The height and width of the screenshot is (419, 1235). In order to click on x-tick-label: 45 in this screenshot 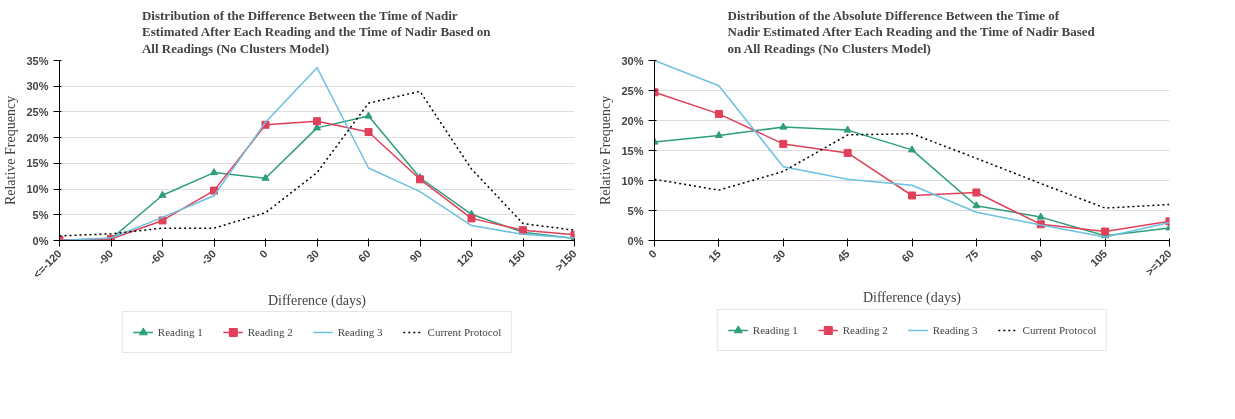, I will do `click(843, 256)`.